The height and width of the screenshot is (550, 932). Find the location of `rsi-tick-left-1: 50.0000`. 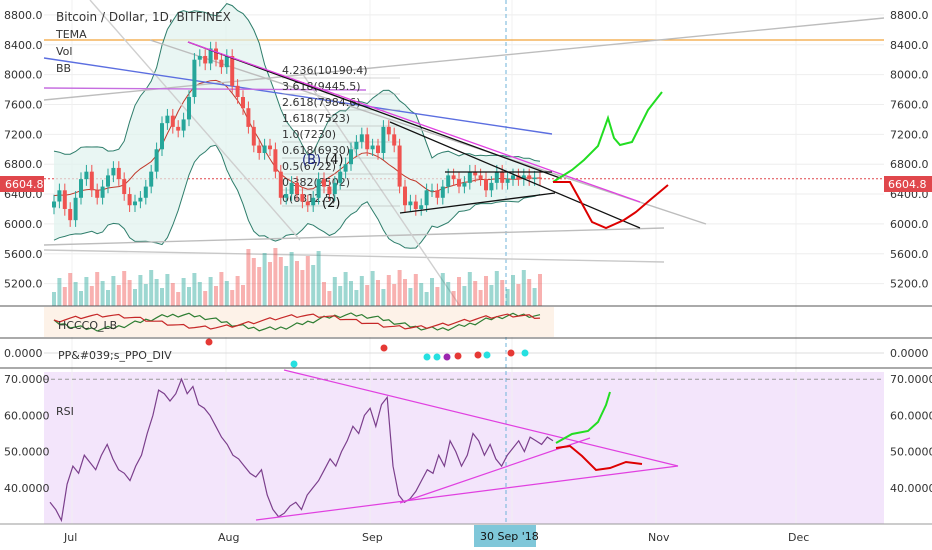

rsi-tick-left-1: 50.0000 is located at coordinates (27, 452).